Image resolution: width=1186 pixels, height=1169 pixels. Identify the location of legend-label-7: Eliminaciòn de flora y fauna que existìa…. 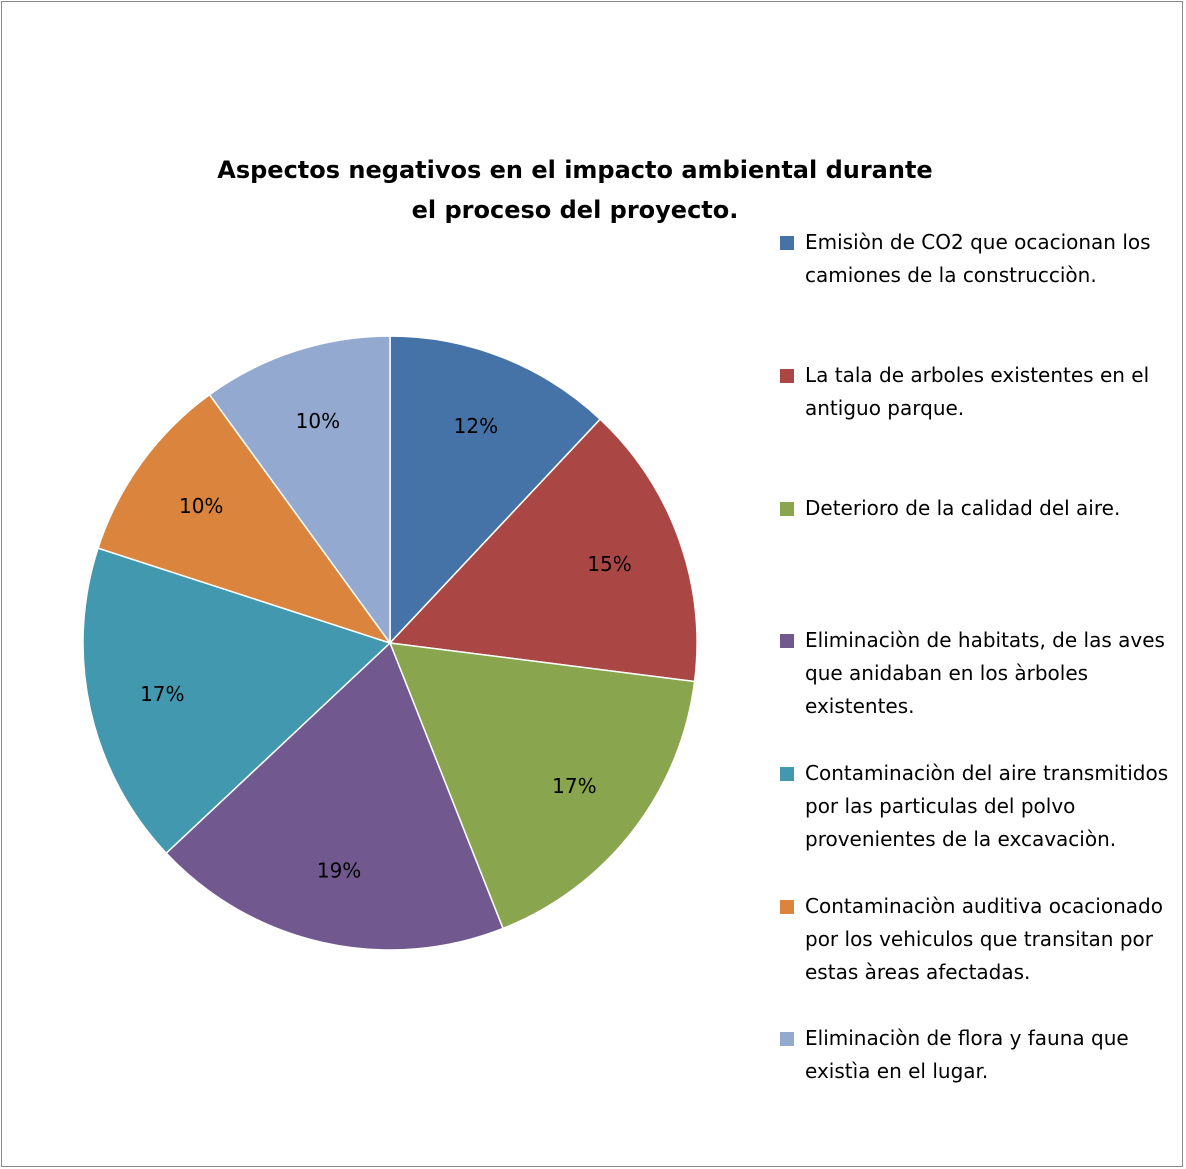
(967, 1054).